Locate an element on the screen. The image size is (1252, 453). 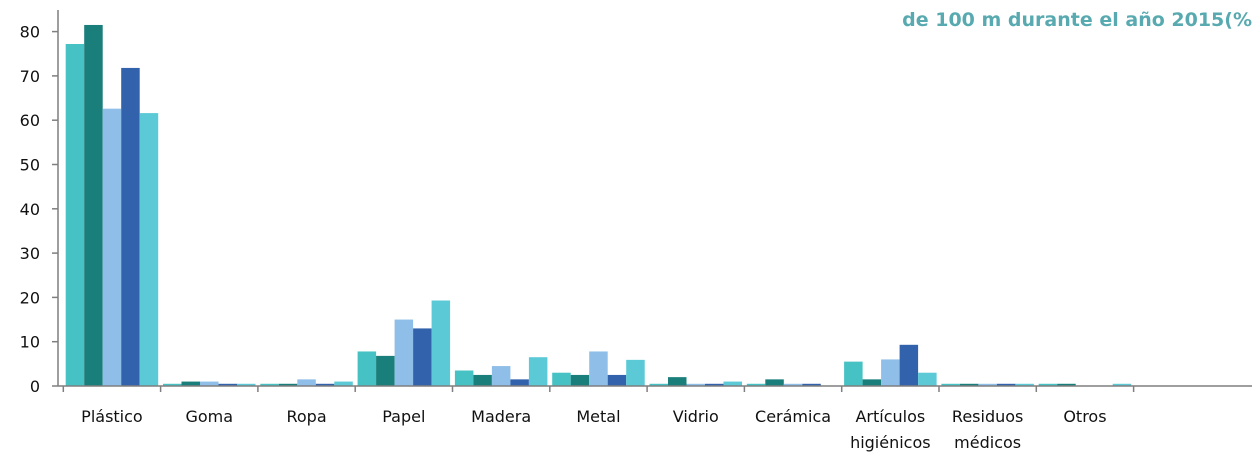
chart-title-line: de 100 m durante el año 2015(% is located at coordinates (1077, 20).